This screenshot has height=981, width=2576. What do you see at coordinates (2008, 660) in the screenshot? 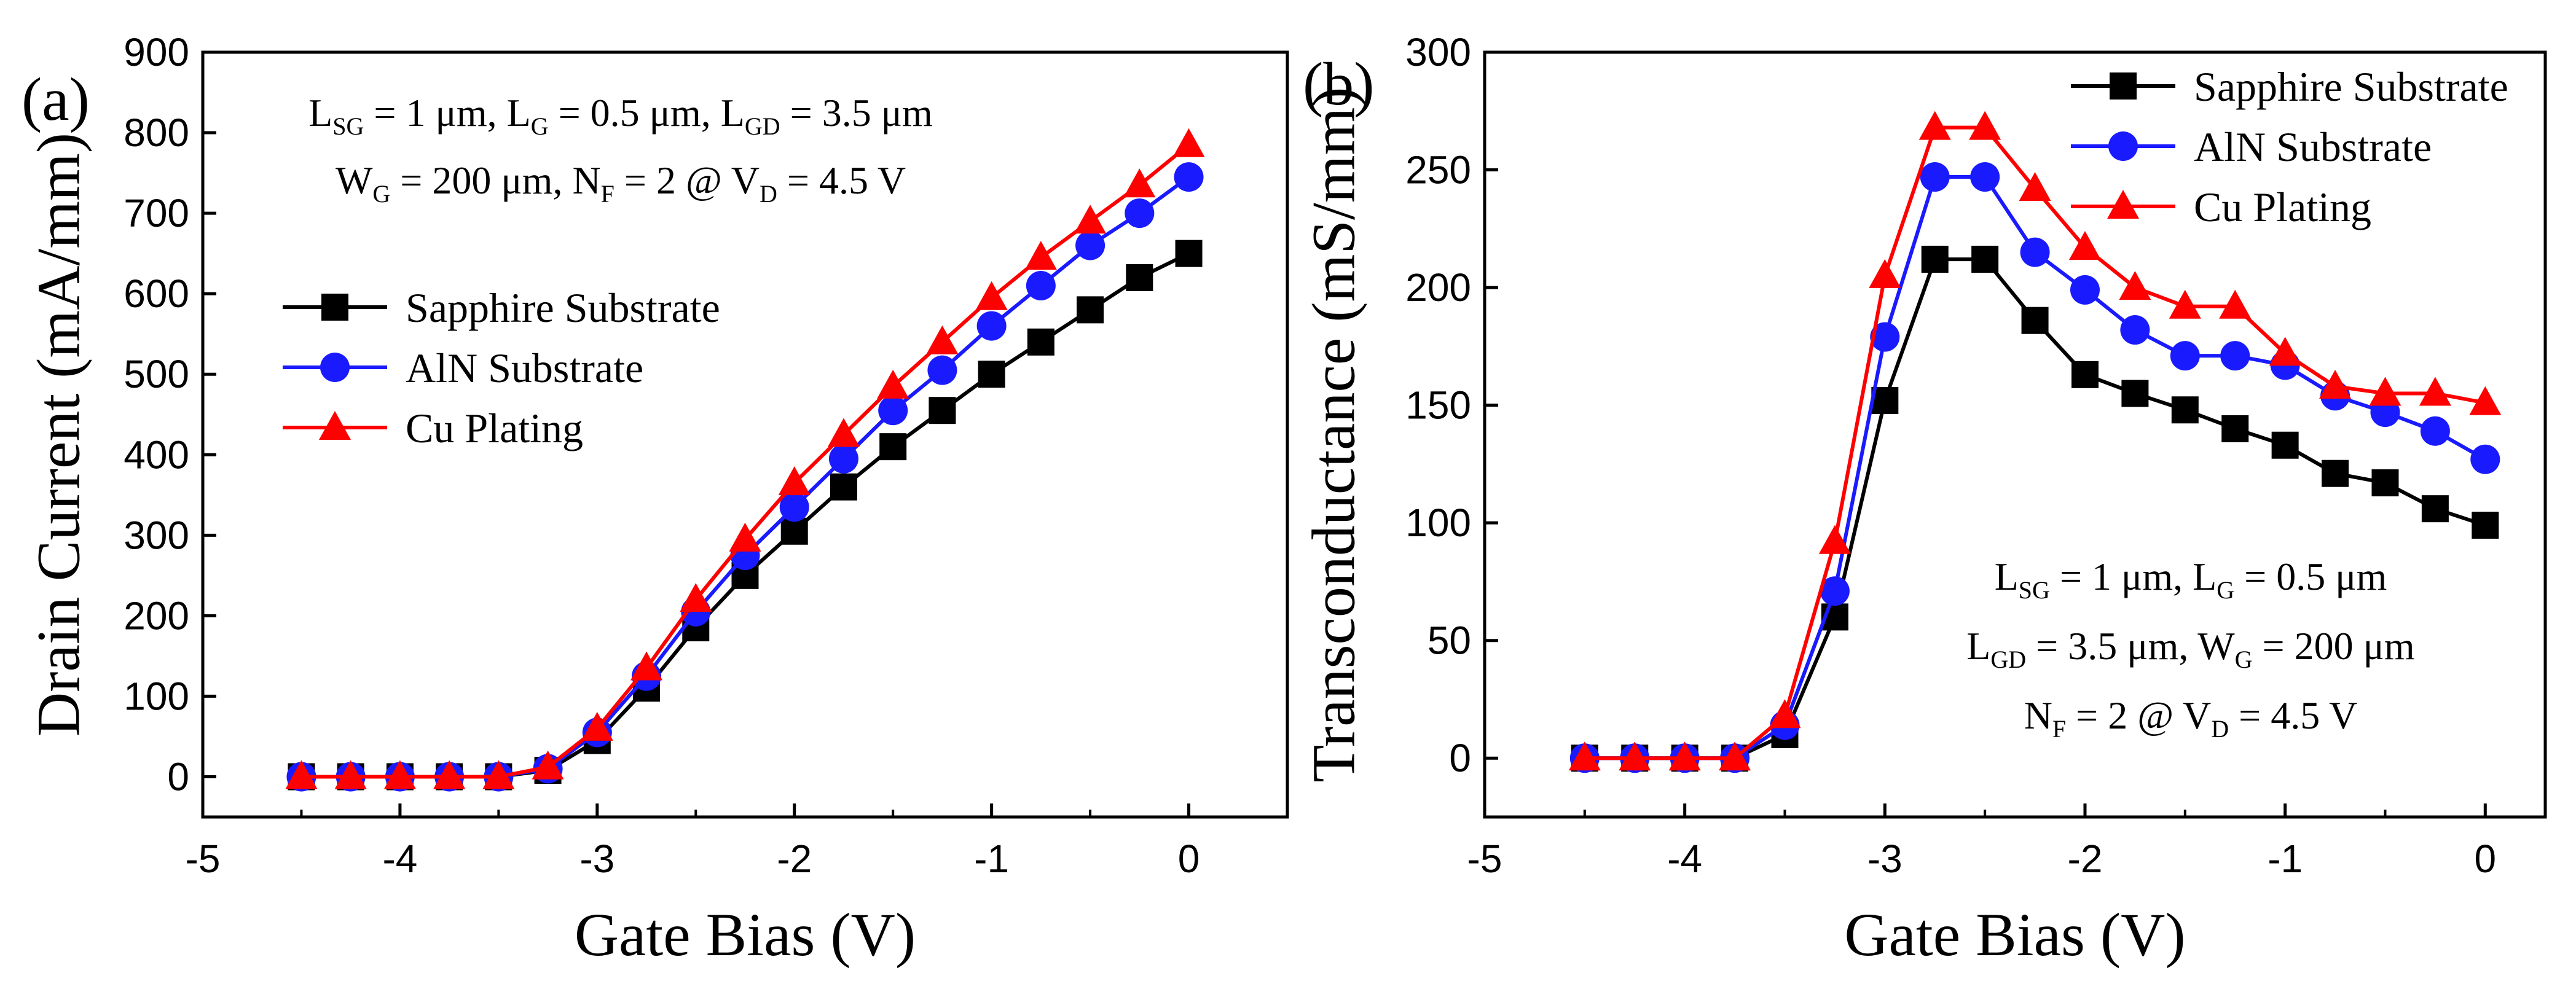
I see `annotation-subscript: GD` at bounding box center [2008, 660].